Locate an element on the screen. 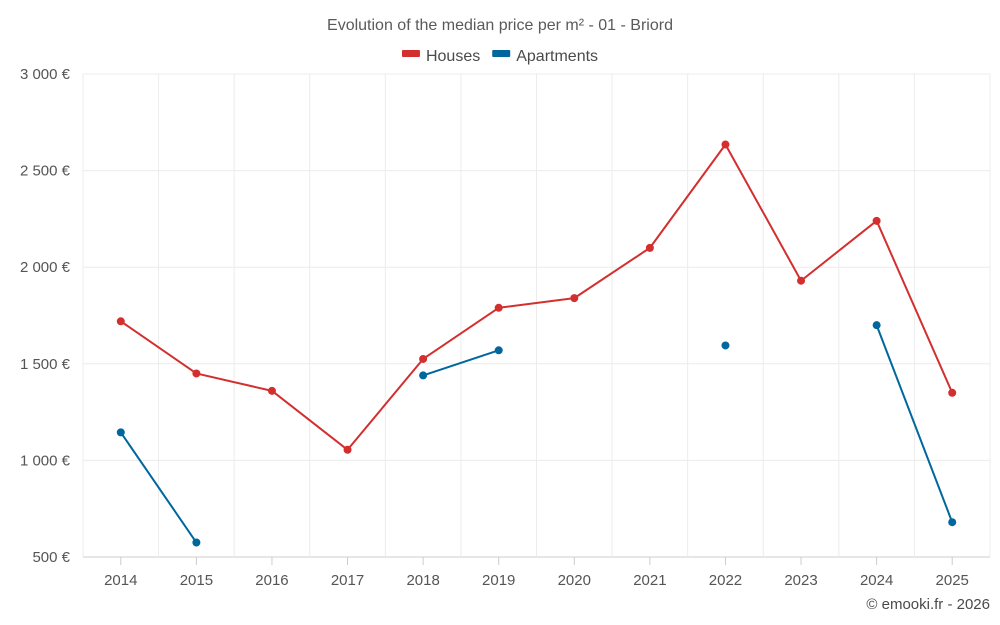 This screenshot has height=625, width=1000. data-point-apartments-2025 is located at coordinates (952, 522).